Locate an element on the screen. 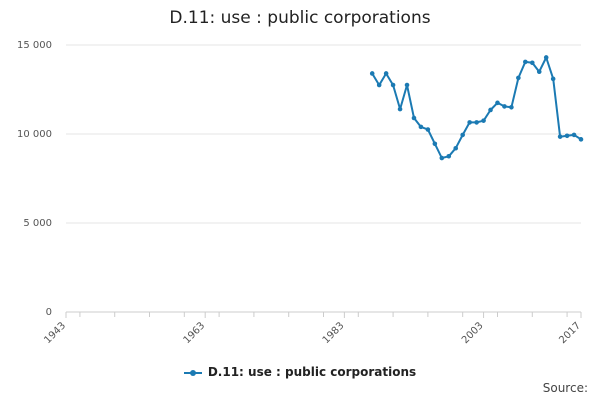 This screenshot has width=600, height=400. y-tick-label: 10 000 is located at coordinates (34, 134).